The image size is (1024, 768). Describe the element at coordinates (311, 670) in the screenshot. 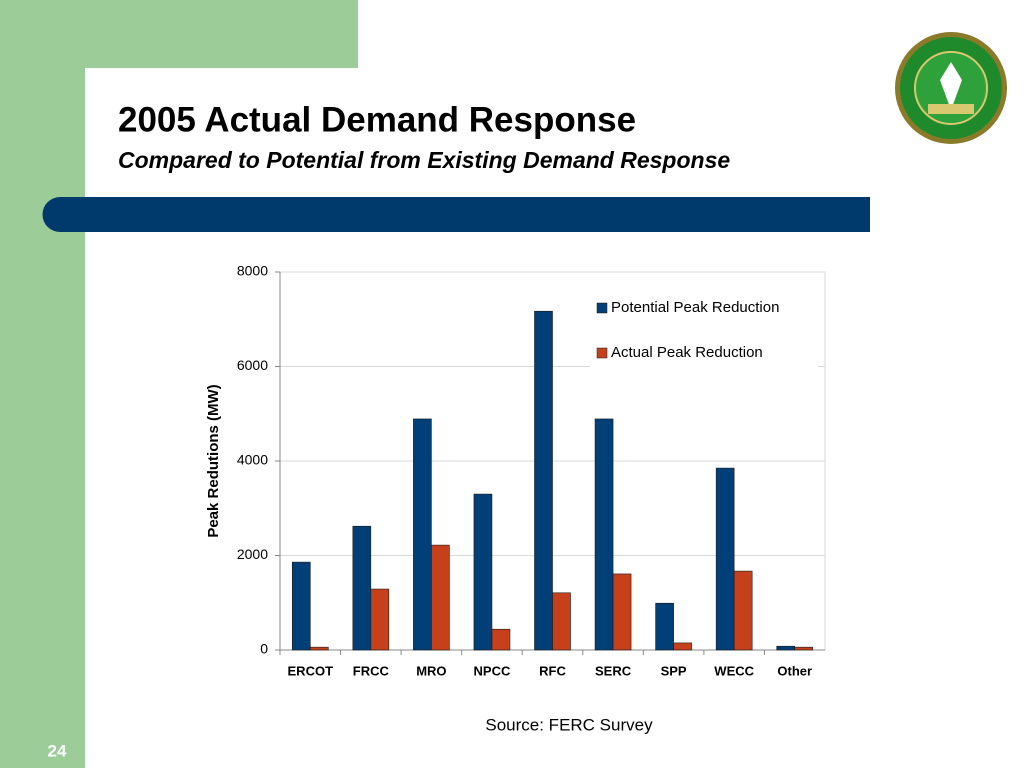

I see `x-tick-label: ERCOT` at that location.